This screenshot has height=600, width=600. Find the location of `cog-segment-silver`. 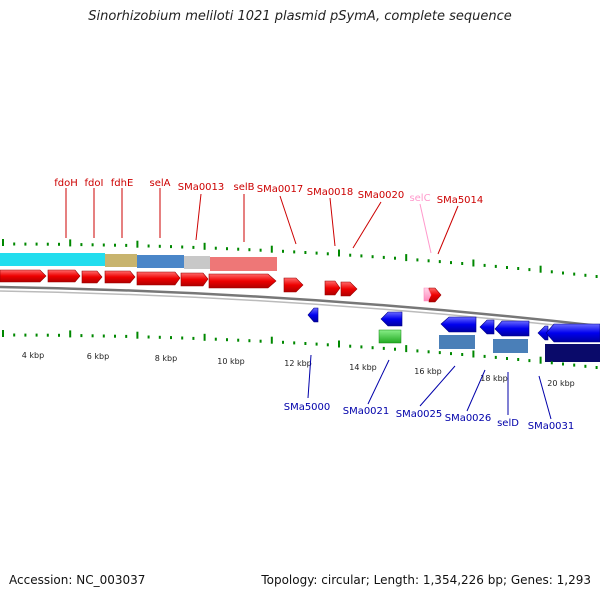

cog-segment-silver is located at coordinates (197, 262).